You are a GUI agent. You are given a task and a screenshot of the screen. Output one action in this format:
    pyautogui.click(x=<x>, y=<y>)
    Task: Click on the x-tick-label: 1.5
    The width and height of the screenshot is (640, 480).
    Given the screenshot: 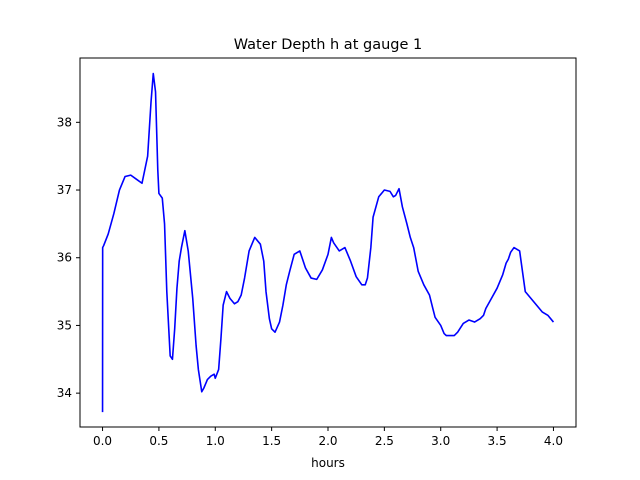 What is the action you would take?
    pyautogui.click(x=271, y=441)
    